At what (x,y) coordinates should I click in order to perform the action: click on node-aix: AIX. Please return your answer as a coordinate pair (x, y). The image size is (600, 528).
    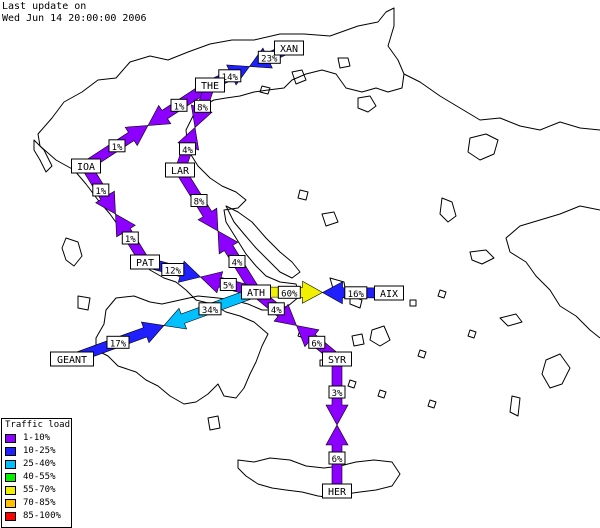
    Looking at the image, I should click on (389, 293).